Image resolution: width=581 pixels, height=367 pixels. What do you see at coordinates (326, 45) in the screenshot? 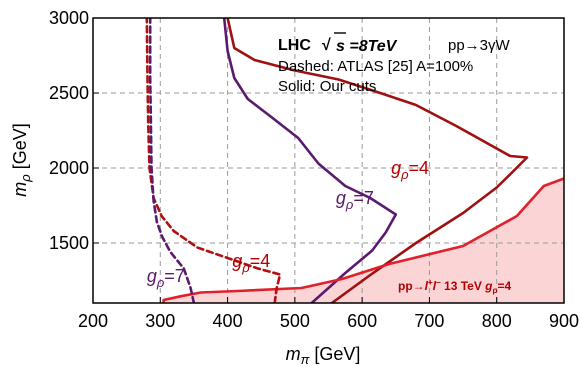
I see `annotation-sqrt: √` at bounding box center [326, 45].